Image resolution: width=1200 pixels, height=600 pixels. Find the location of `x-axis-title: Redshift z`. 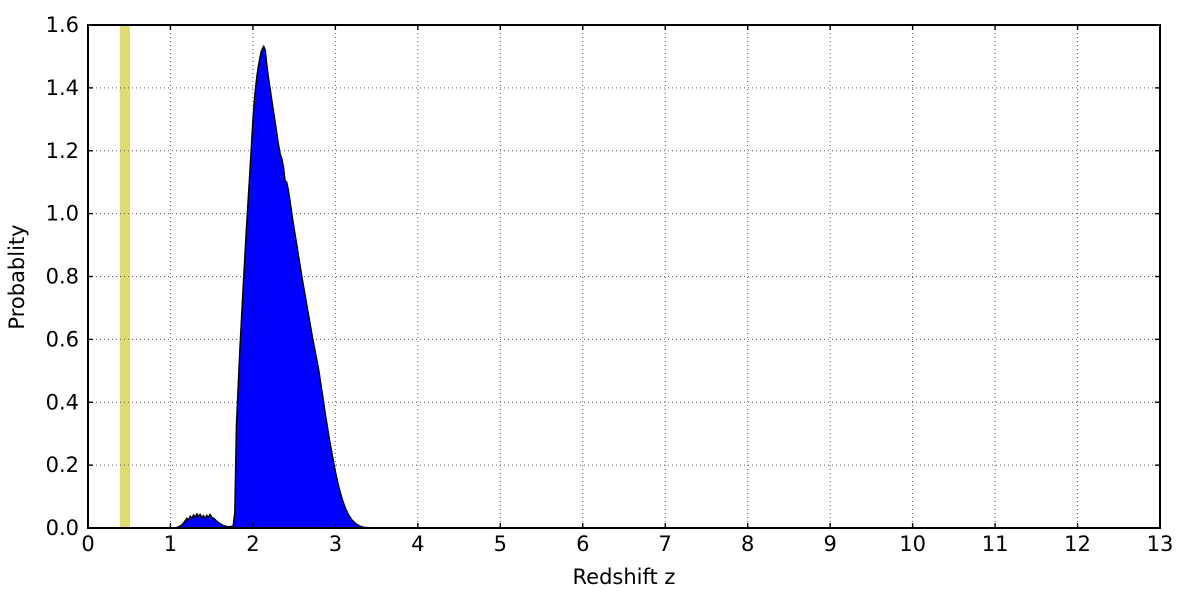

x-axis-title: Redshift z is located at coordinates (624, 577).